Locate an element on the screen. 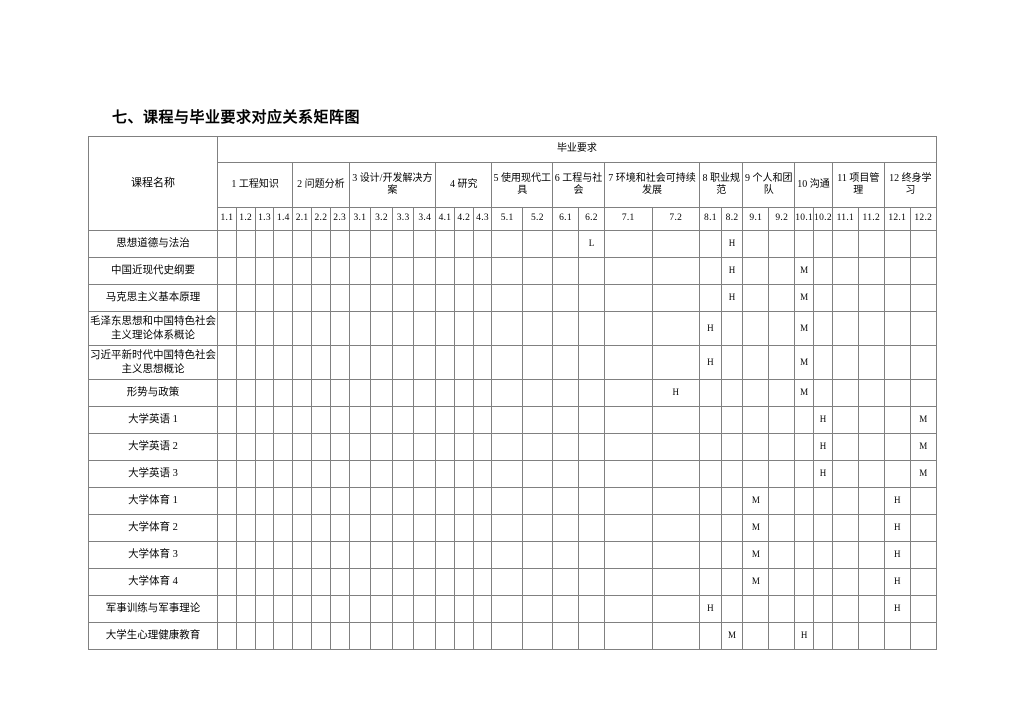  table-row: 大学英语 1 H M is located at coordinates (512, 420).